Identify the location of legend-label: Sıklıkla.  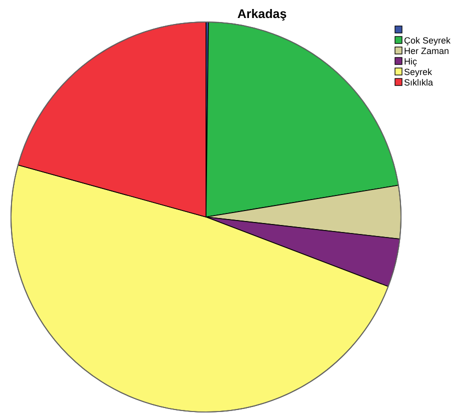
(419, 83).